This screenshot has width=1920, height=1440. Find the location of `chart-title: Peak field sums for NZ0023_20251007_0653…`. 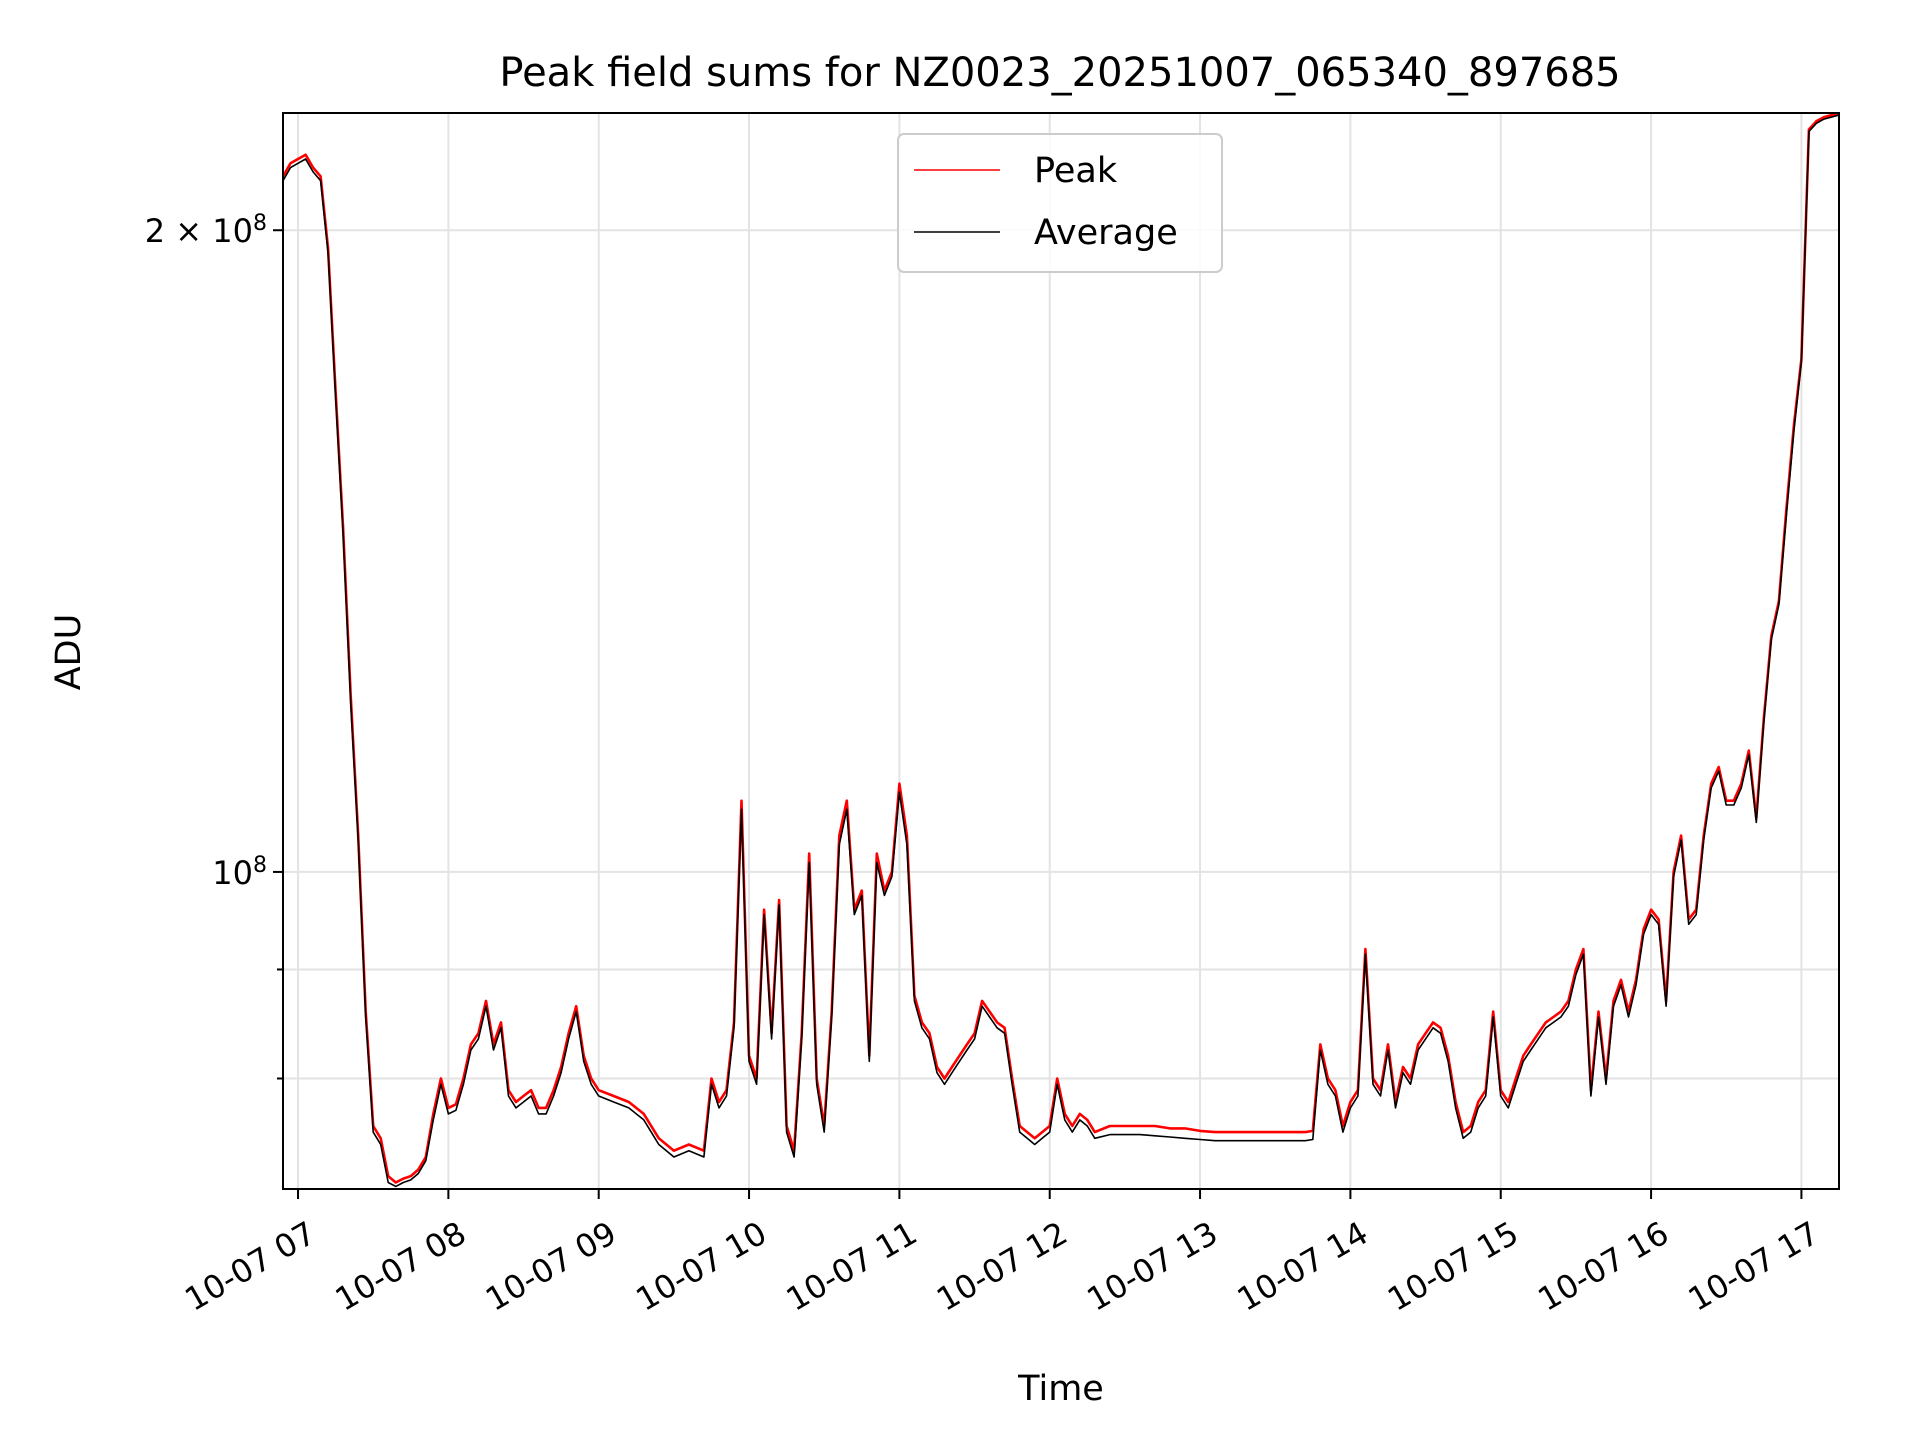

chart-title: Peak field sums for NZ0023_20251007_0653… is located at coordinates (1059, 73).